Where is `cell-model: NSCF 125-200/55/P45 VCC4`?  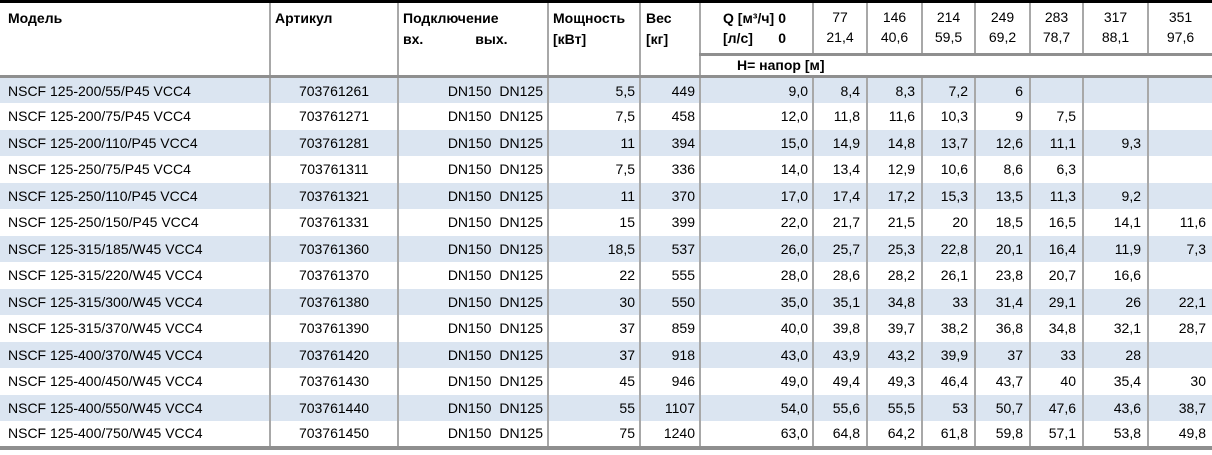 cell-model: NSCF 125-200/55/P45 VCC4 is located at coordinates (99, 90).